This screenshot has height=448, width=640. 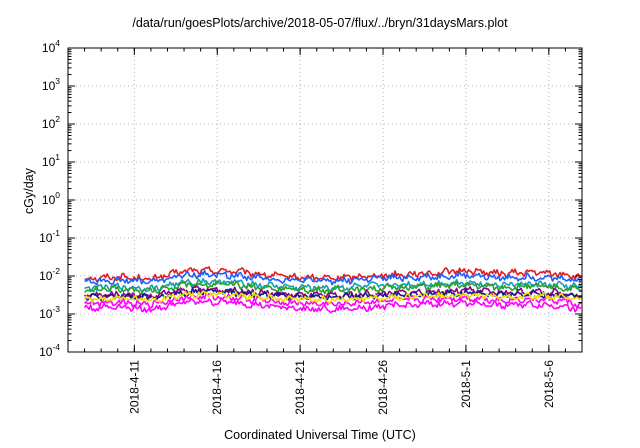 I want to click on x-tick-label: 2018-5-6, so click(x=549, y=384).